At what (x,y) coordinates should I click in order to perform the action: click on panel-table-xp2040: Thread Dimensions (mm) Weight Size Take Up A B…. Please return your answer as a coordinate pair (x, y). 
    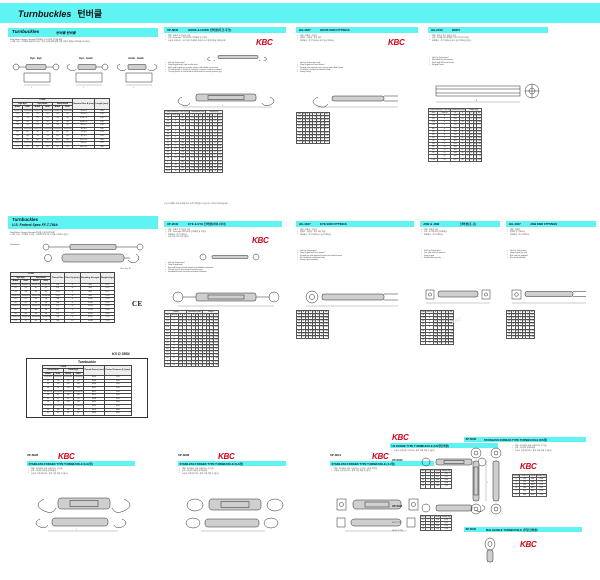
    Looking at the image, I should click on (191, 338).